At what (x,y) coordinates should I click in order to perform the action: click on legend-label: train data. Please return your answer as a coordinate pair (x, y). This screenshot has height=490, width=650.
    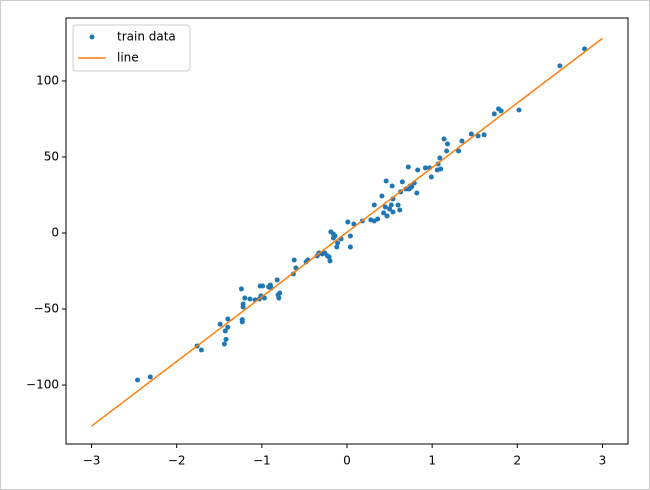
    Looking at the image, I should click on (146, 37).